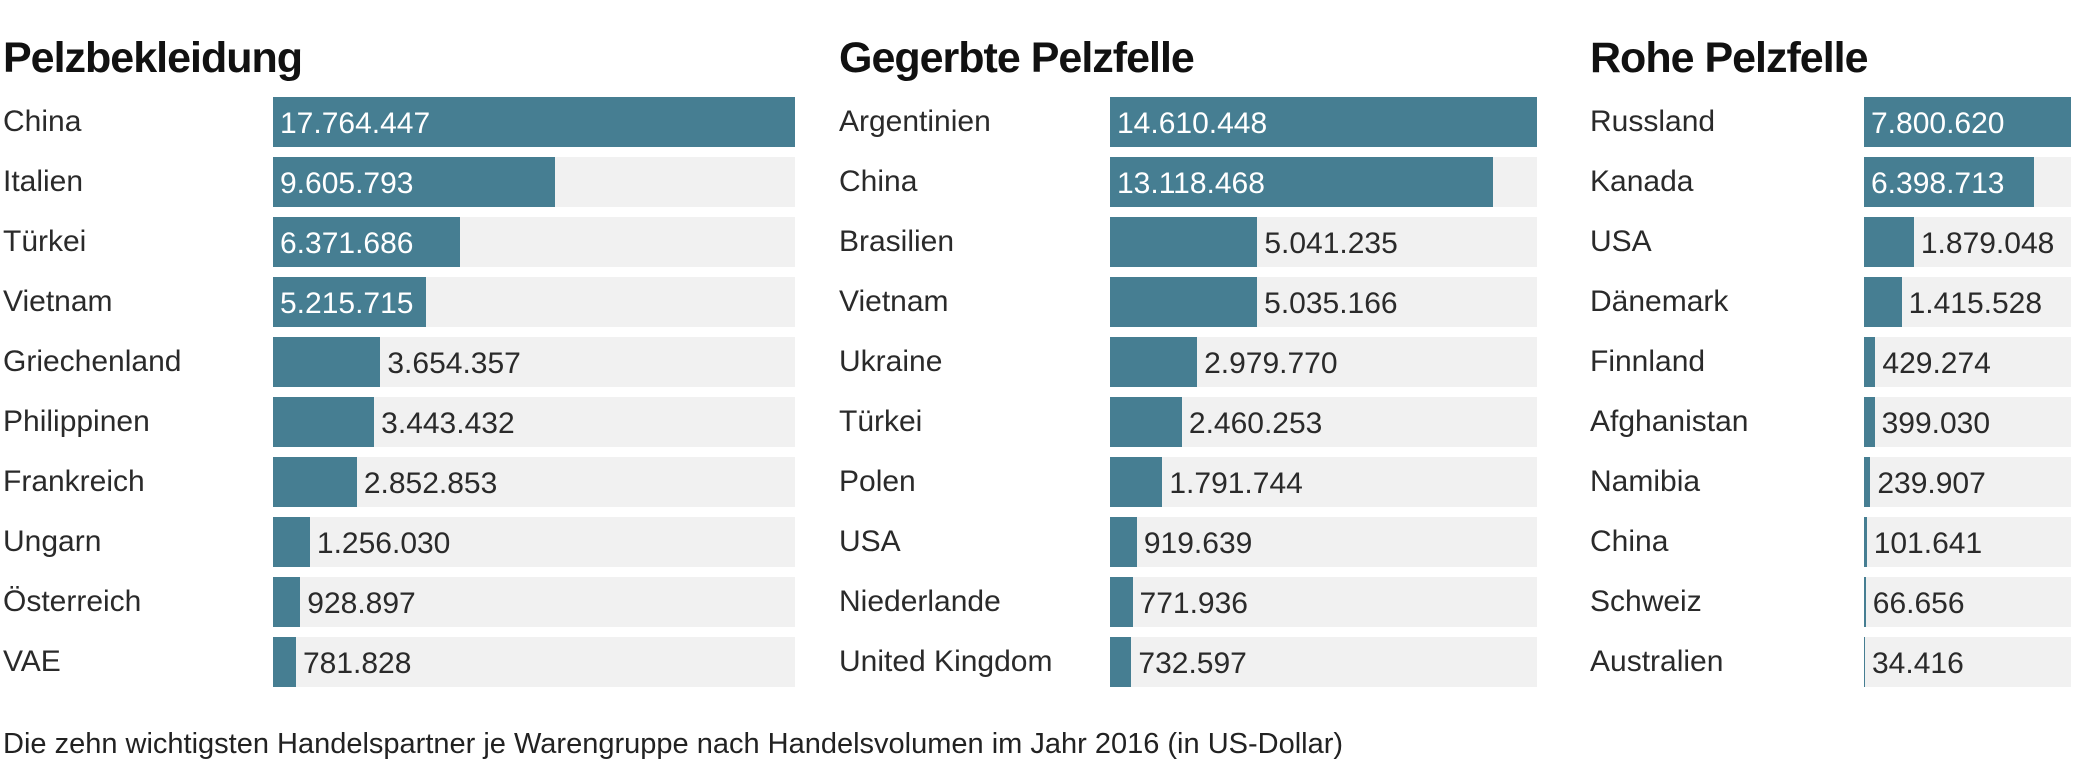  I want to click on value-label: 5.041.235, so click(1331, 243).